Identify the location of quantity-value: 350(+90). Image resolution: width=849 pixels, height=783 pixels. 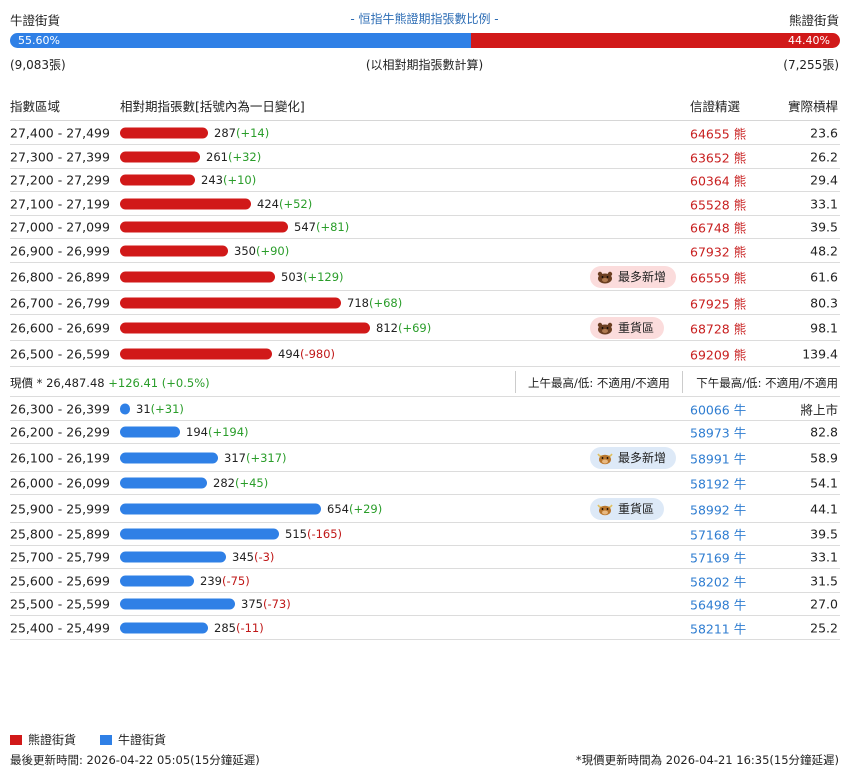
(262, 250).